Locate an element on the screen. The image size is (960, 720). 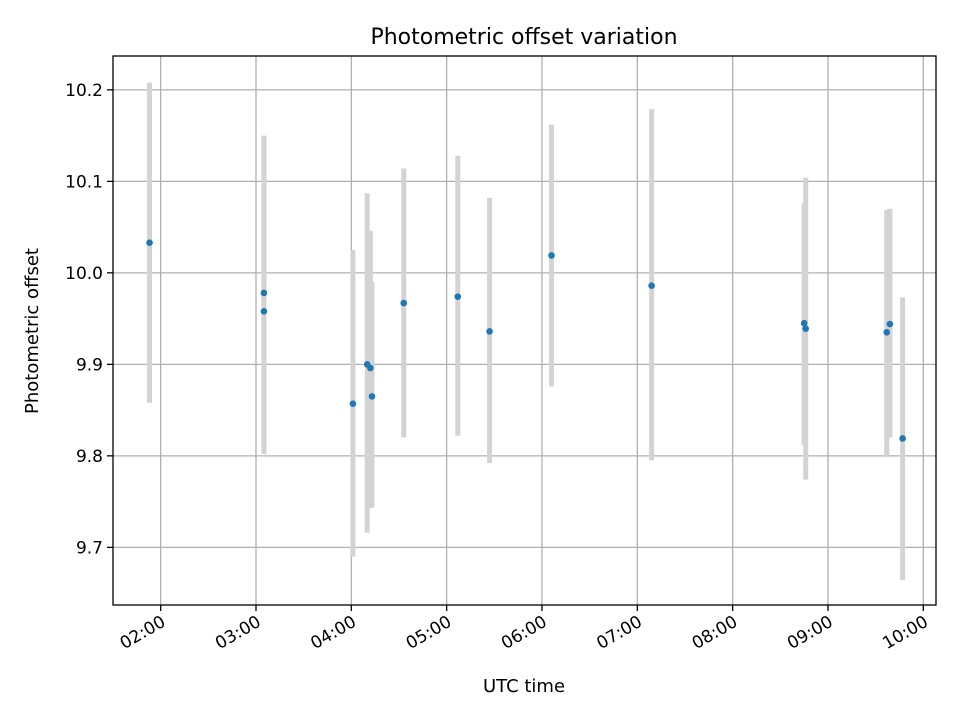
x-axis-label: UTC time is located at coordinates (524, 686).